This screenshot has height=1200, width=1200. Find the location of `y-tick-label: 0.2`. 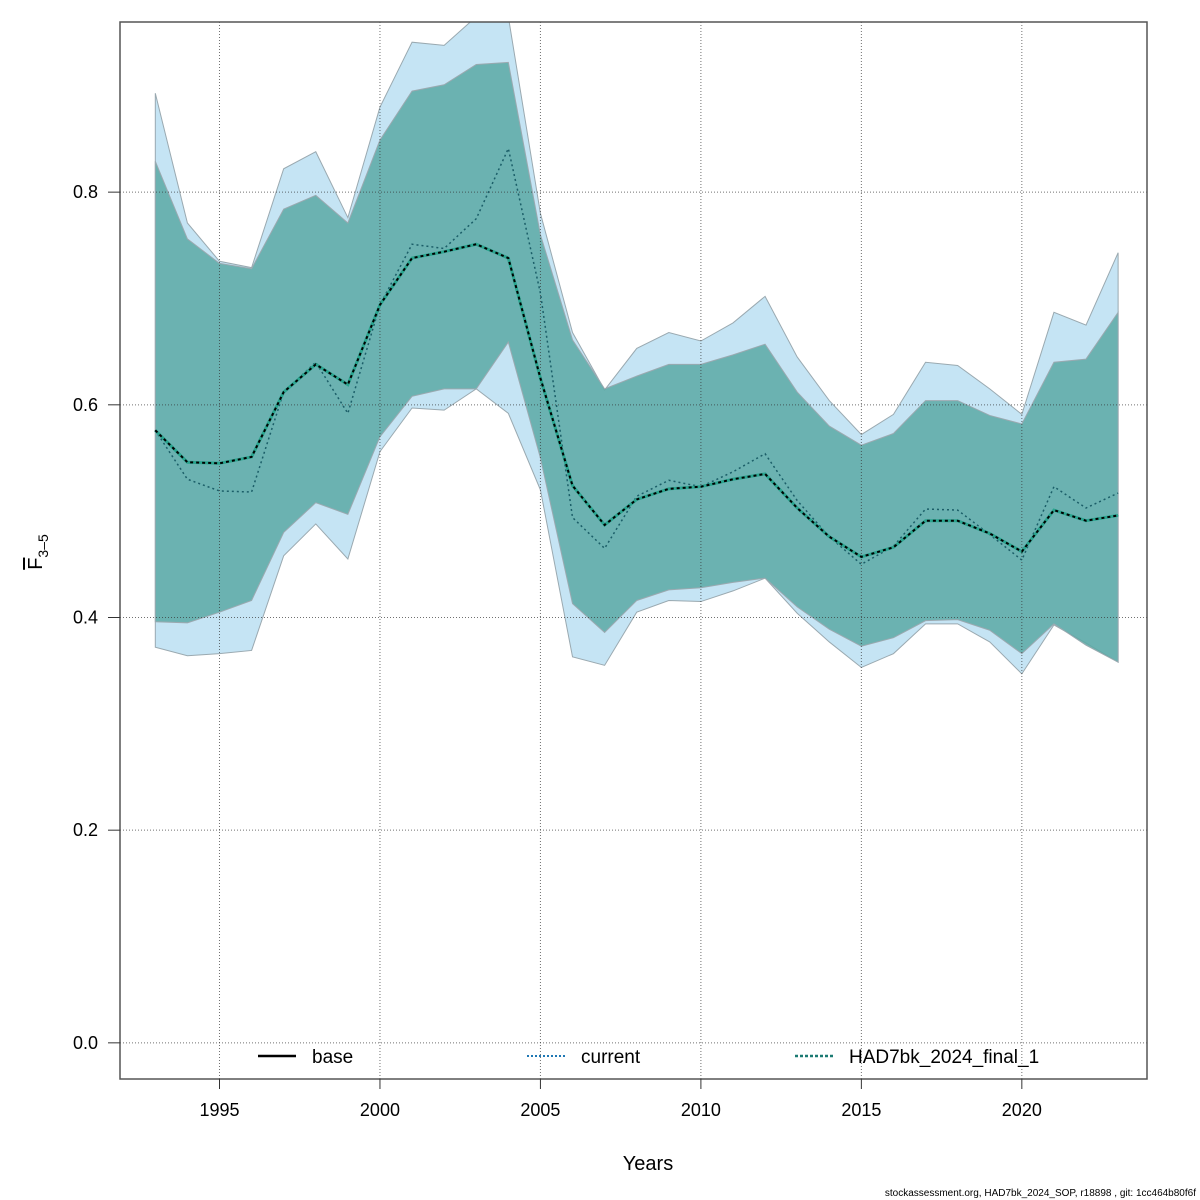

y-tick-label: 0.2 is located at coordinates (85, 830).